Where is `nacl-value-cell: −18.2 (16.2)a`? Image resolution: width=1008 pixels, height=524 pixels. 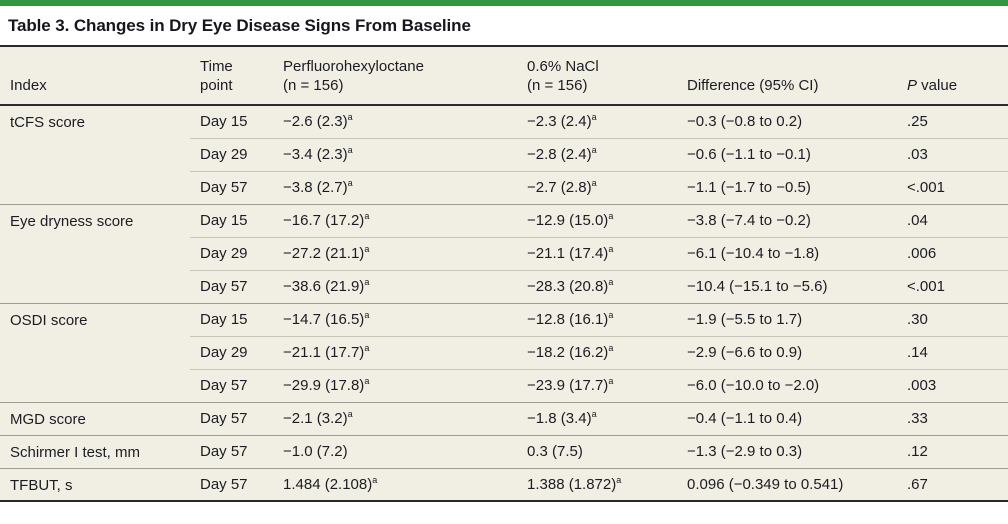
nacl-value-cell: −18.2 (16.2)a is located at coordinates (597, 352).